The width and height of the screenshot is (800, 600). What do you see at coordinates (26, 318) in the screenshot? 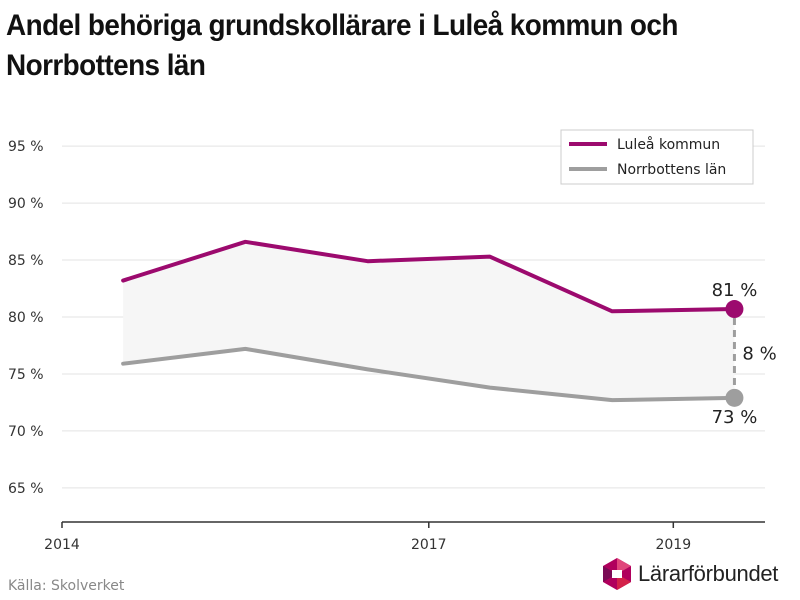
I see `y-tick-label: 80 %` at bounding box center [26, 318].